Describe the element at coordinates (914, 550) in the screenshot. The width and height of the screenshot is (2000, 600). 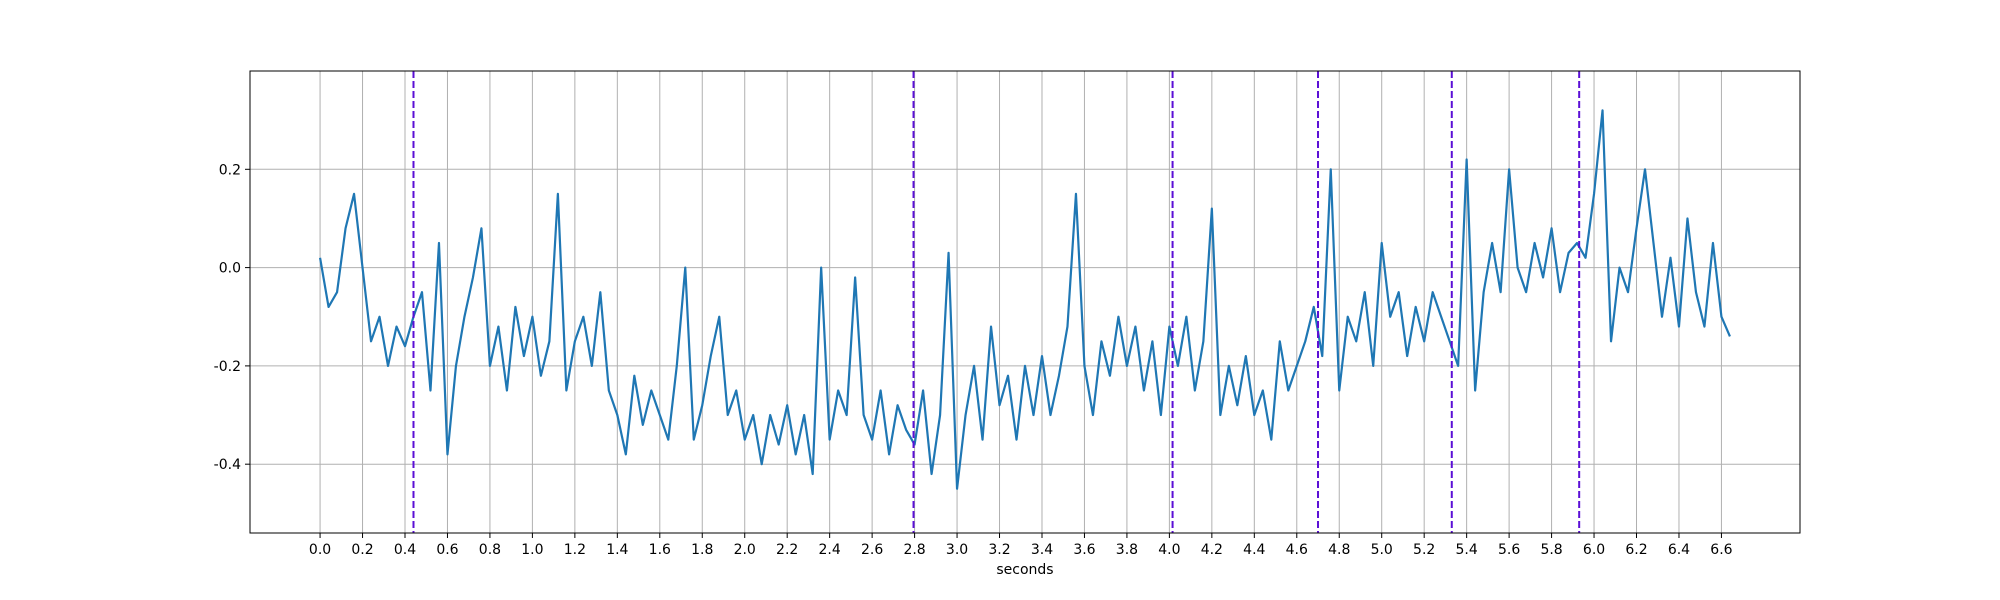
I see `x-tick-label: 2.8` at that location.